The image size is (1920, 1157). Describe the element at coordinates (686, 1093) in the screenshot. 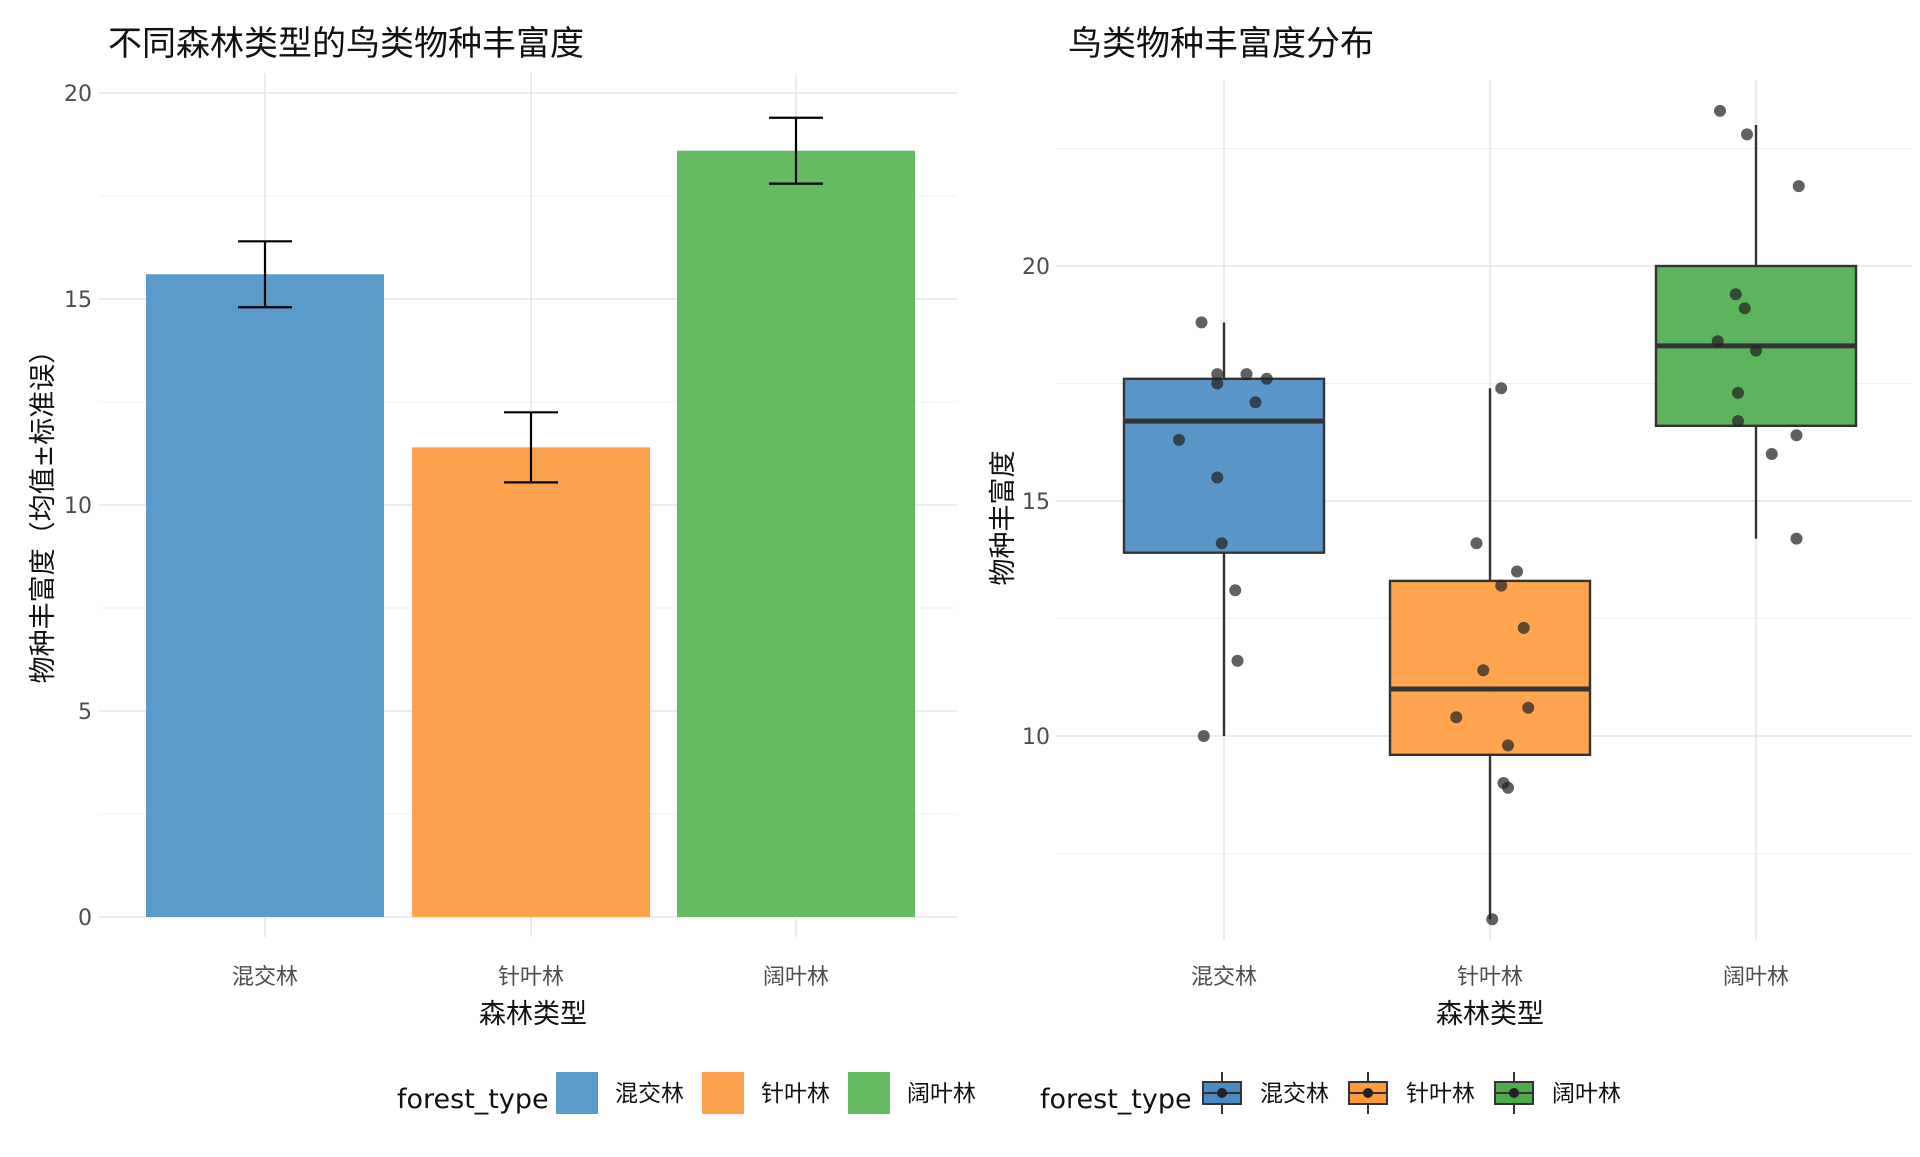

I see `bar-chart-legend: forest_type 混交林 针叶林 阔叶林` at that location.